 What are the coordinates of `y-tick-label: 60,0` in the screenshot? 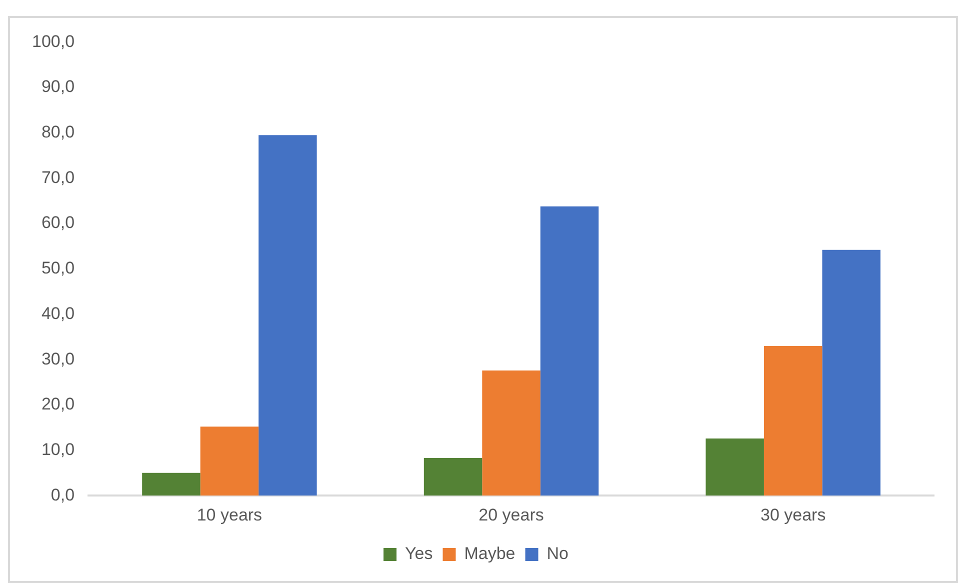 It's located at (58, 222).